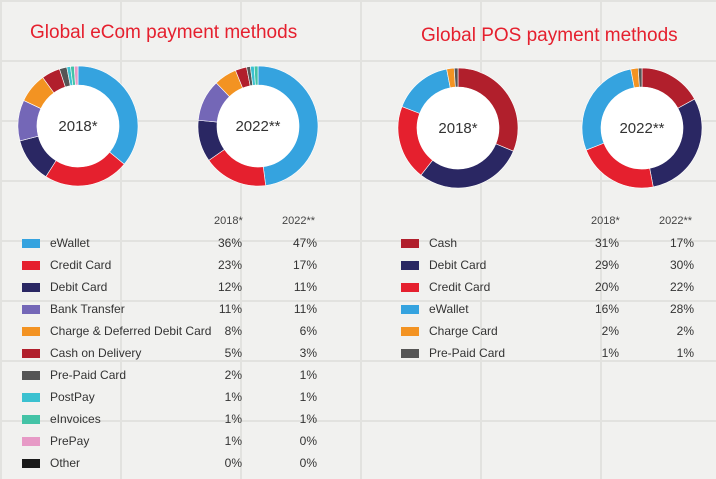 The width and height of the screenshot is (716, 479). What do you see at coordinates (551, 357) in the screenshot?
I see `legend-row: Pre-Paid Card 1% 1%` at bounding box center [551, 357].